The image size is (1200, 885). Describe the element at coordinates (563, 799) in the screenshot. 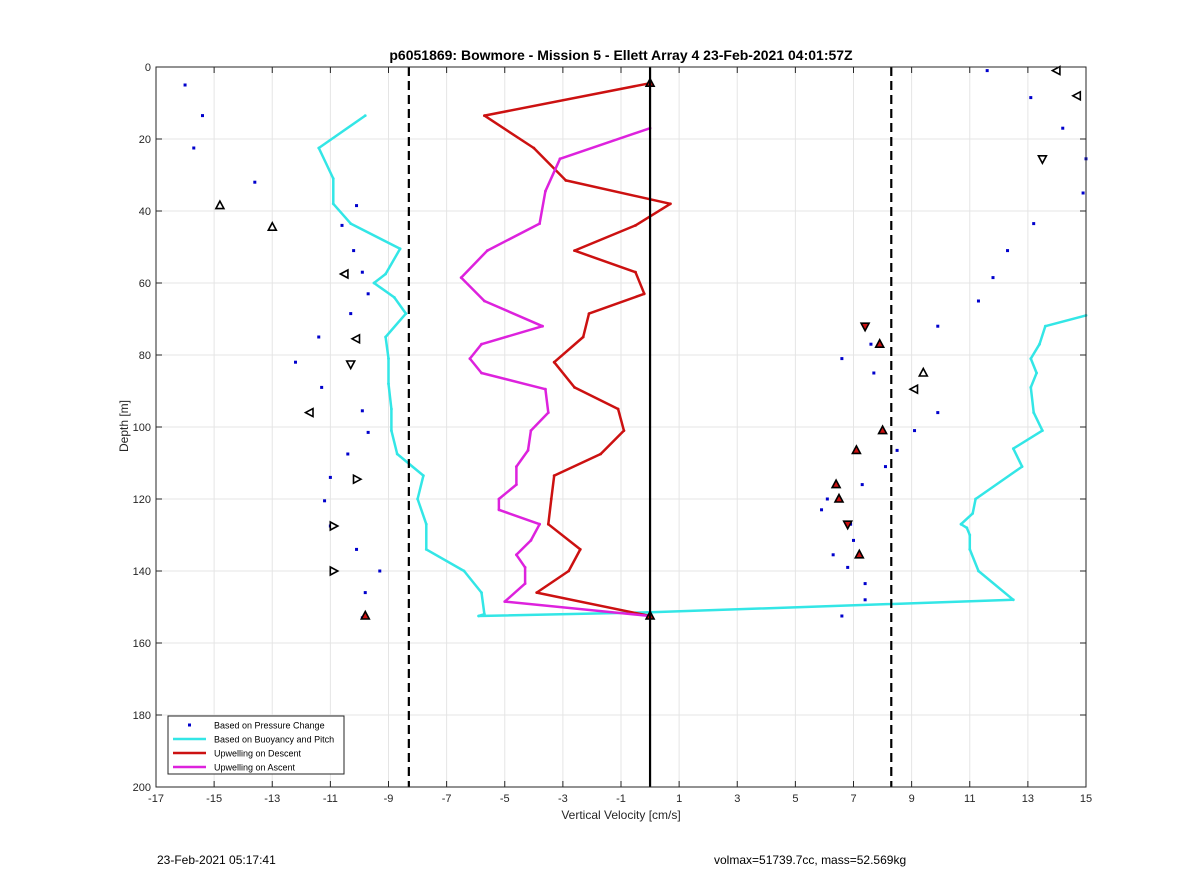

I see `x-tick-label: -3` at that location.